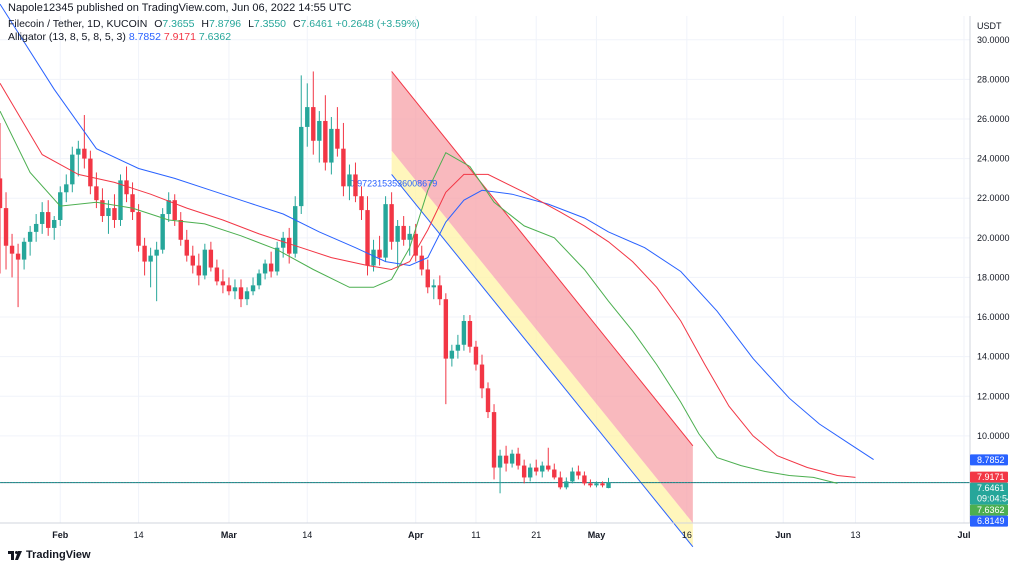 Image resolution: width=1024 pixels, height=567 pixels. What do you see at coordinates (856, 535) in the screenshot?
I see `x-tick-label: 13` at bounding box center [856, 535].